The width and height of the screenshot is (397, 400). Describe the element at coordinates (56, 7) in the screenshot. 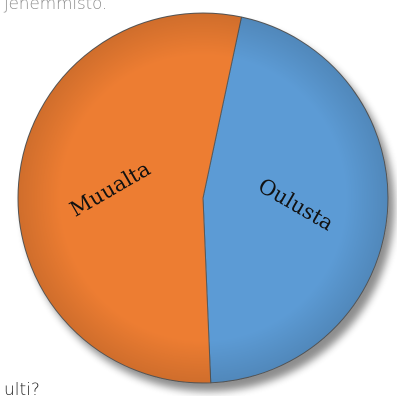

I see `header-text: jenemmisto.` at that location.